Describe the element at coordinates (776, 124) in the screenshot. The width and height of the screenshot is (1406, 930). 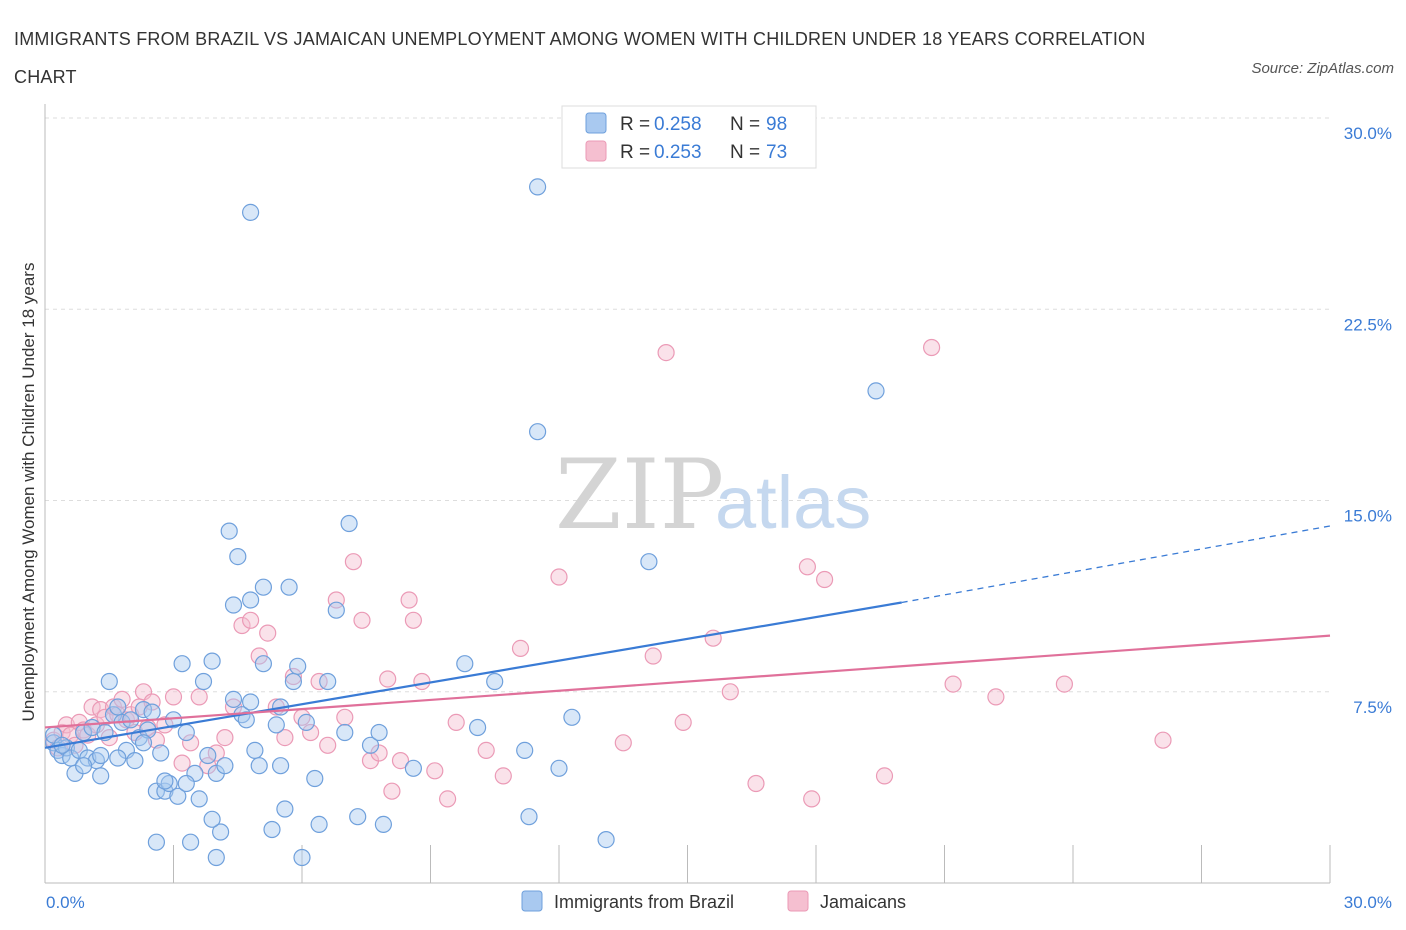
I see `blue-n-value: 98` at that location.